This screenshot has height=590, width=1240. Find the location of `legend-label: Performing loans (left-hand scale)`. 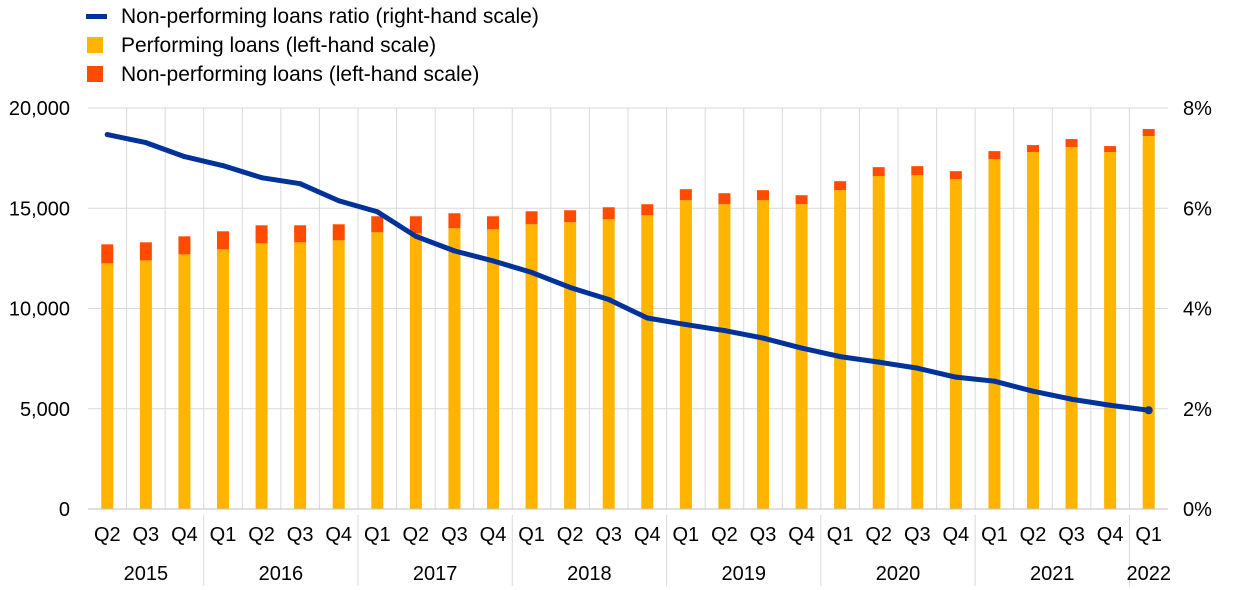

legend-label: Performing loans (left-hand scale) is located at coordinates (279, 45).